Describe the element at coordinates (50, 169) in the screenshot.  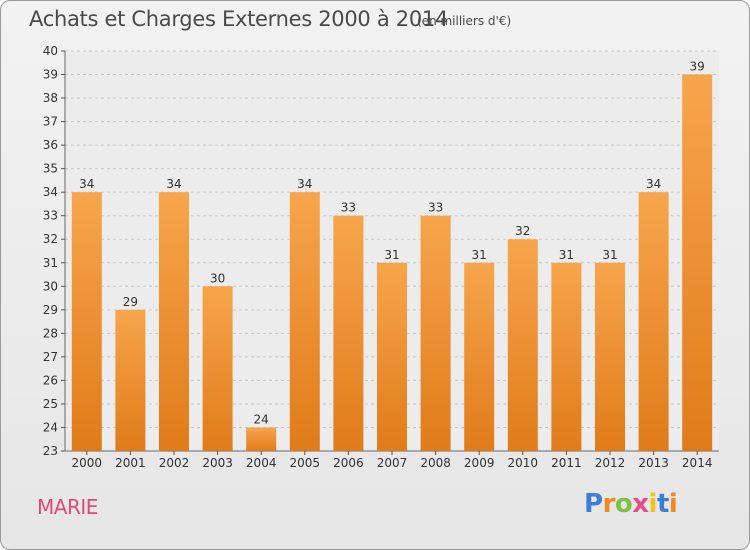
I see `y-tick-label: 35` at that location.